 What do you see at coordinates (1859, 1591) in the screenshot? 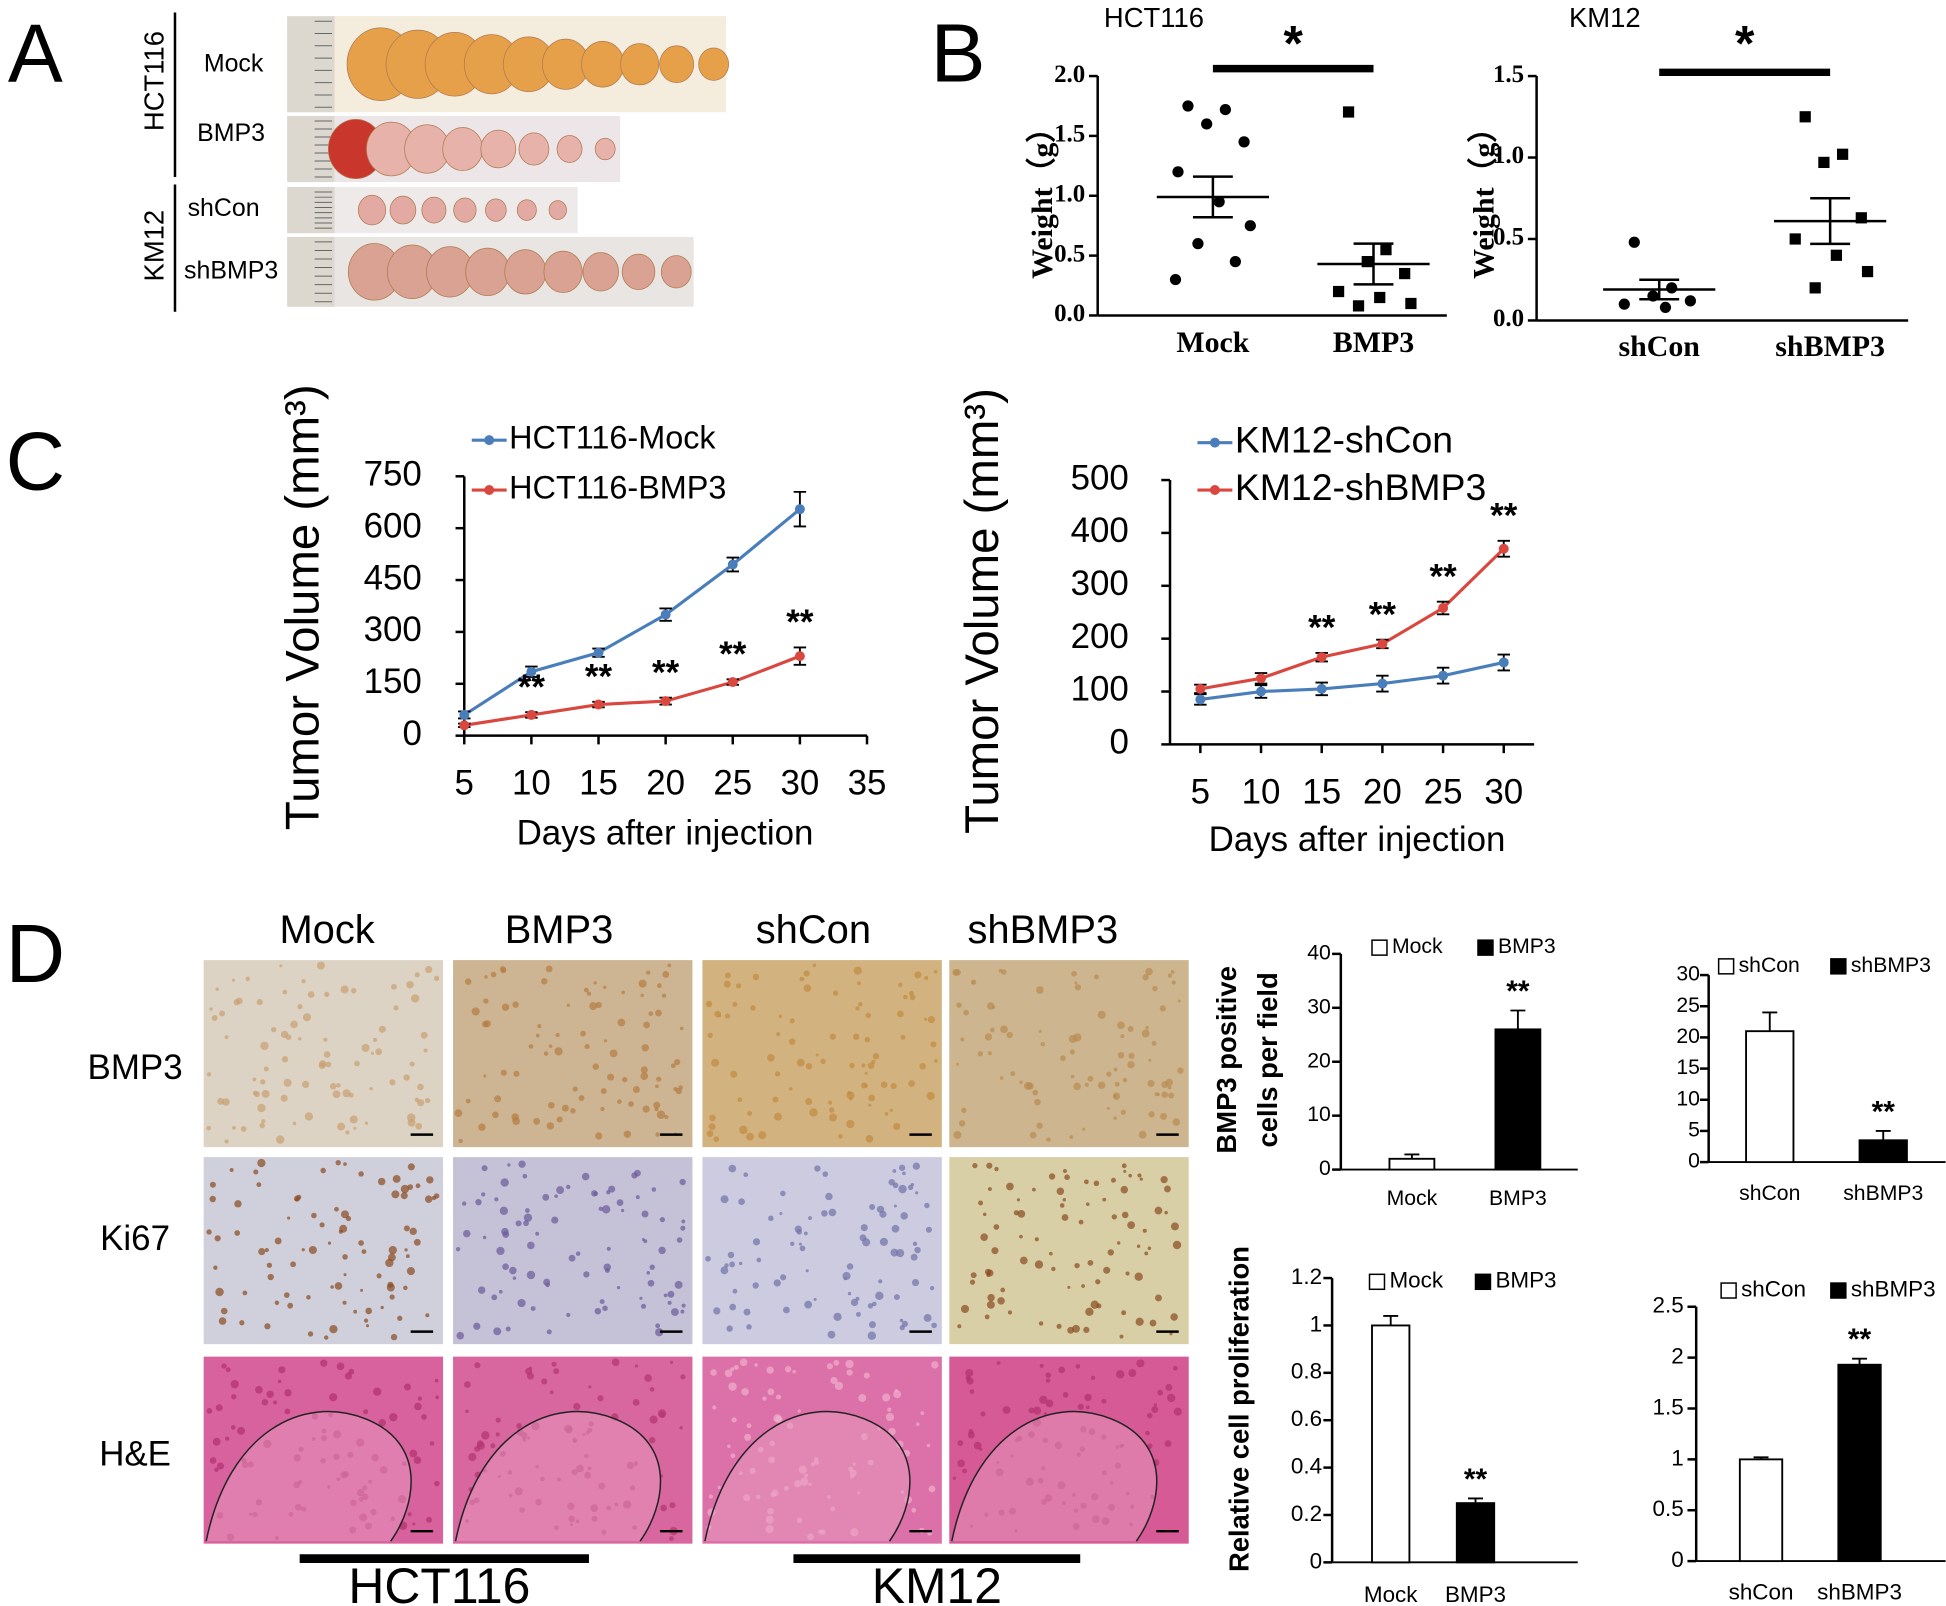
I see `x-tick-label: shBMP3` at bounding box center [1859, 1591].